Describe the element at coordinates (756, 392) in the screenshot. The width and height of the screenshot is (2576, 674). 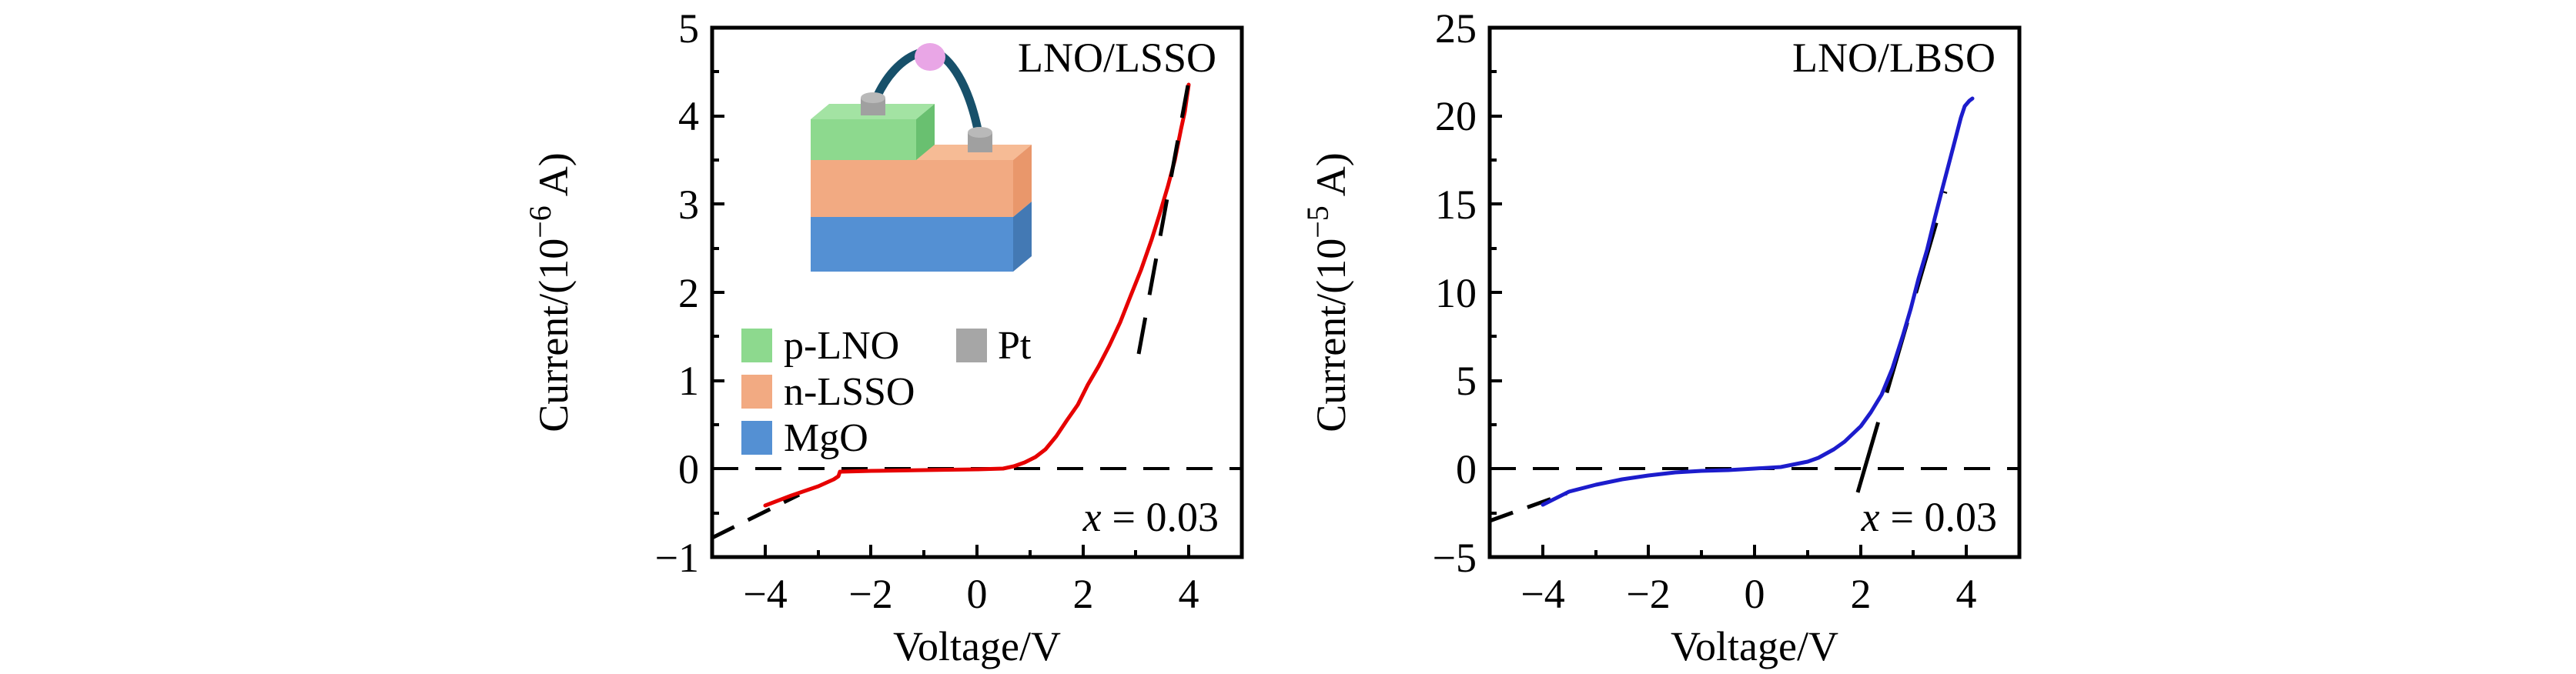
I see `legend-swatch-n-lsso` at that location.